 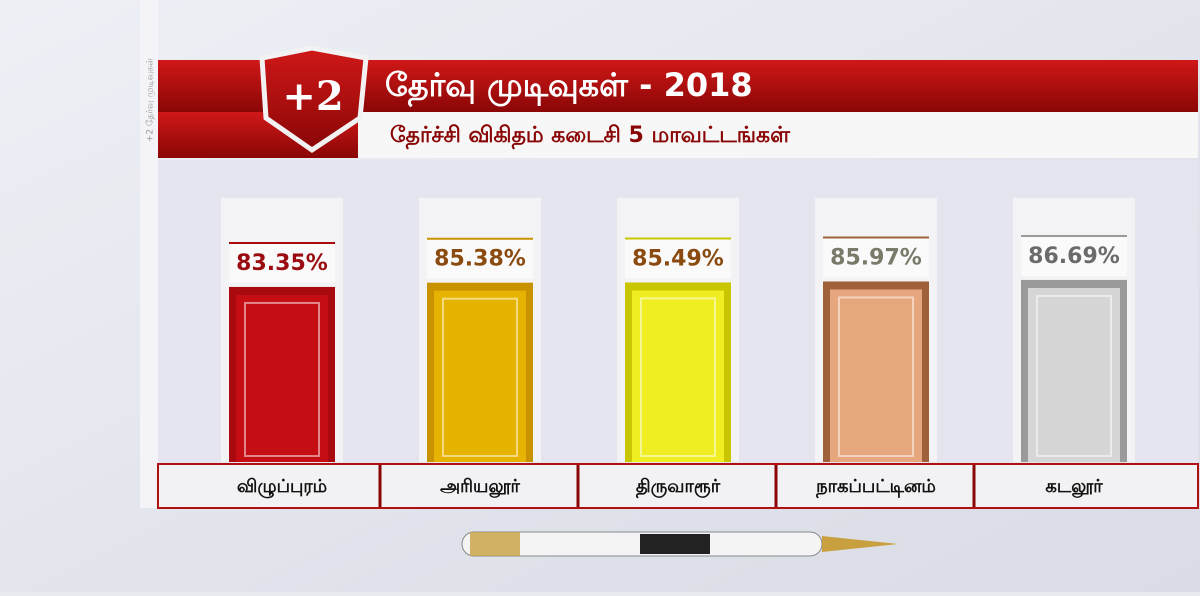 I want to click on side-strip, so click(x=149, y=254).